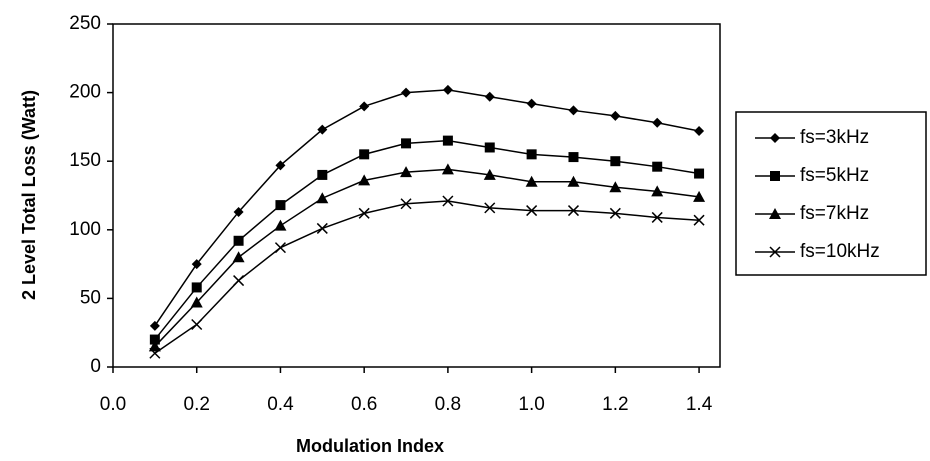  What do you see at coordinates (85, 160) in the screenshot?
I see `y-tick-label: 150` at bounding box center [85, 160].